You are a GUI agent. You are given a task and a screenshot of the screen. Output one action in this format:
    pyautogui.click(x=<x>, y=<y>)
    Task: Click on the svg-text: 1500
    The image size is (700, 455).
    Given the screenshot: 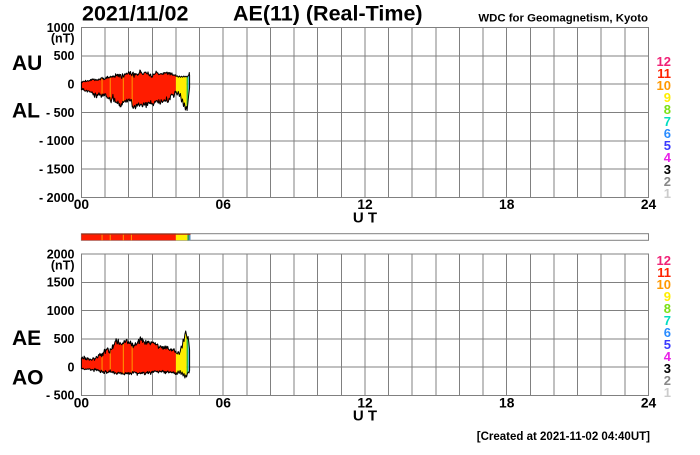 What is the action you would take?
    pyautogui.click(x=61, y=283)
    